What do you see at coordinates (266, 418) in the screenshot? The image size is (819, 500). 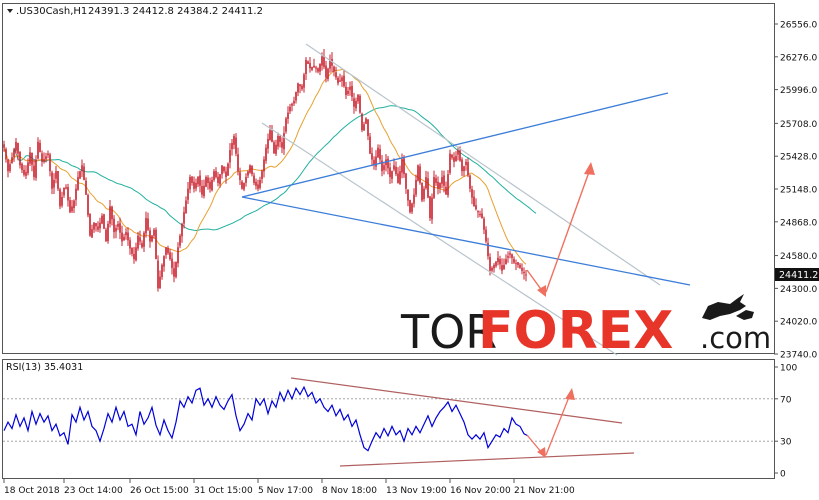 I see `rsi-line` at bounding box center [266, 418].